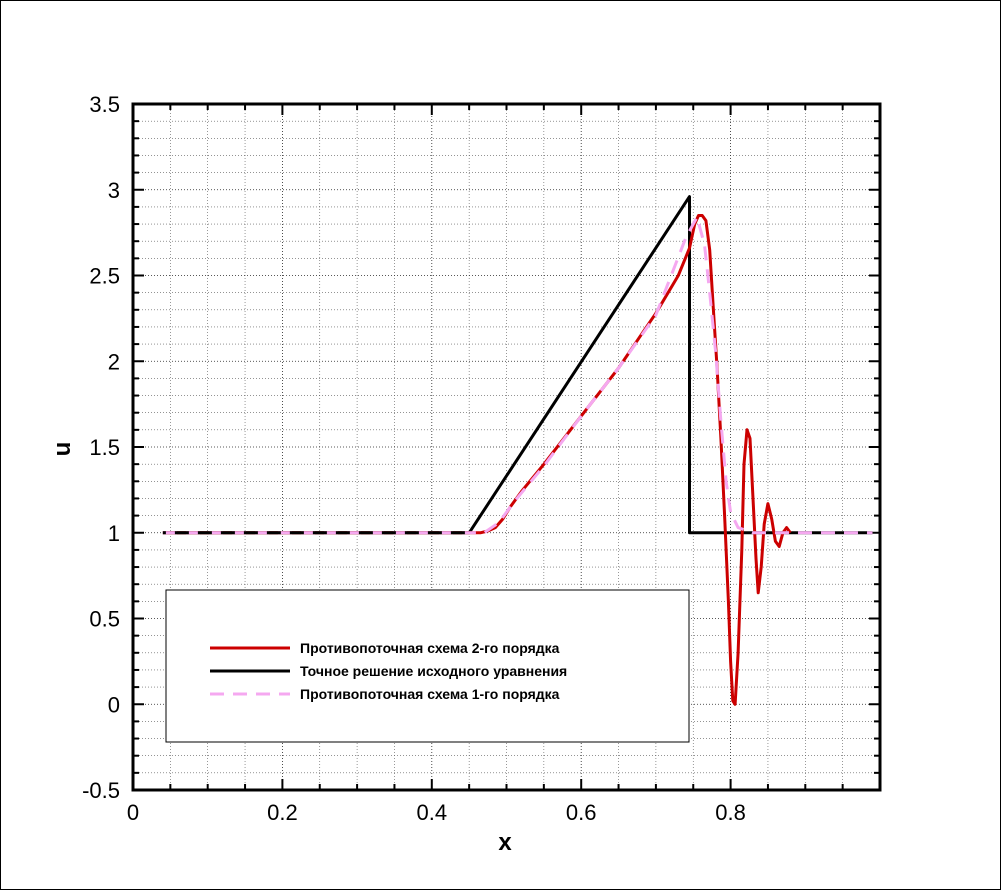 Image resolution: width=1001 pixels, height=890 pixels. What do you see at coordinates (282, 812) in the screenshot?
I see `x-tick-label: 0.2` at bounding box center [282, 812].